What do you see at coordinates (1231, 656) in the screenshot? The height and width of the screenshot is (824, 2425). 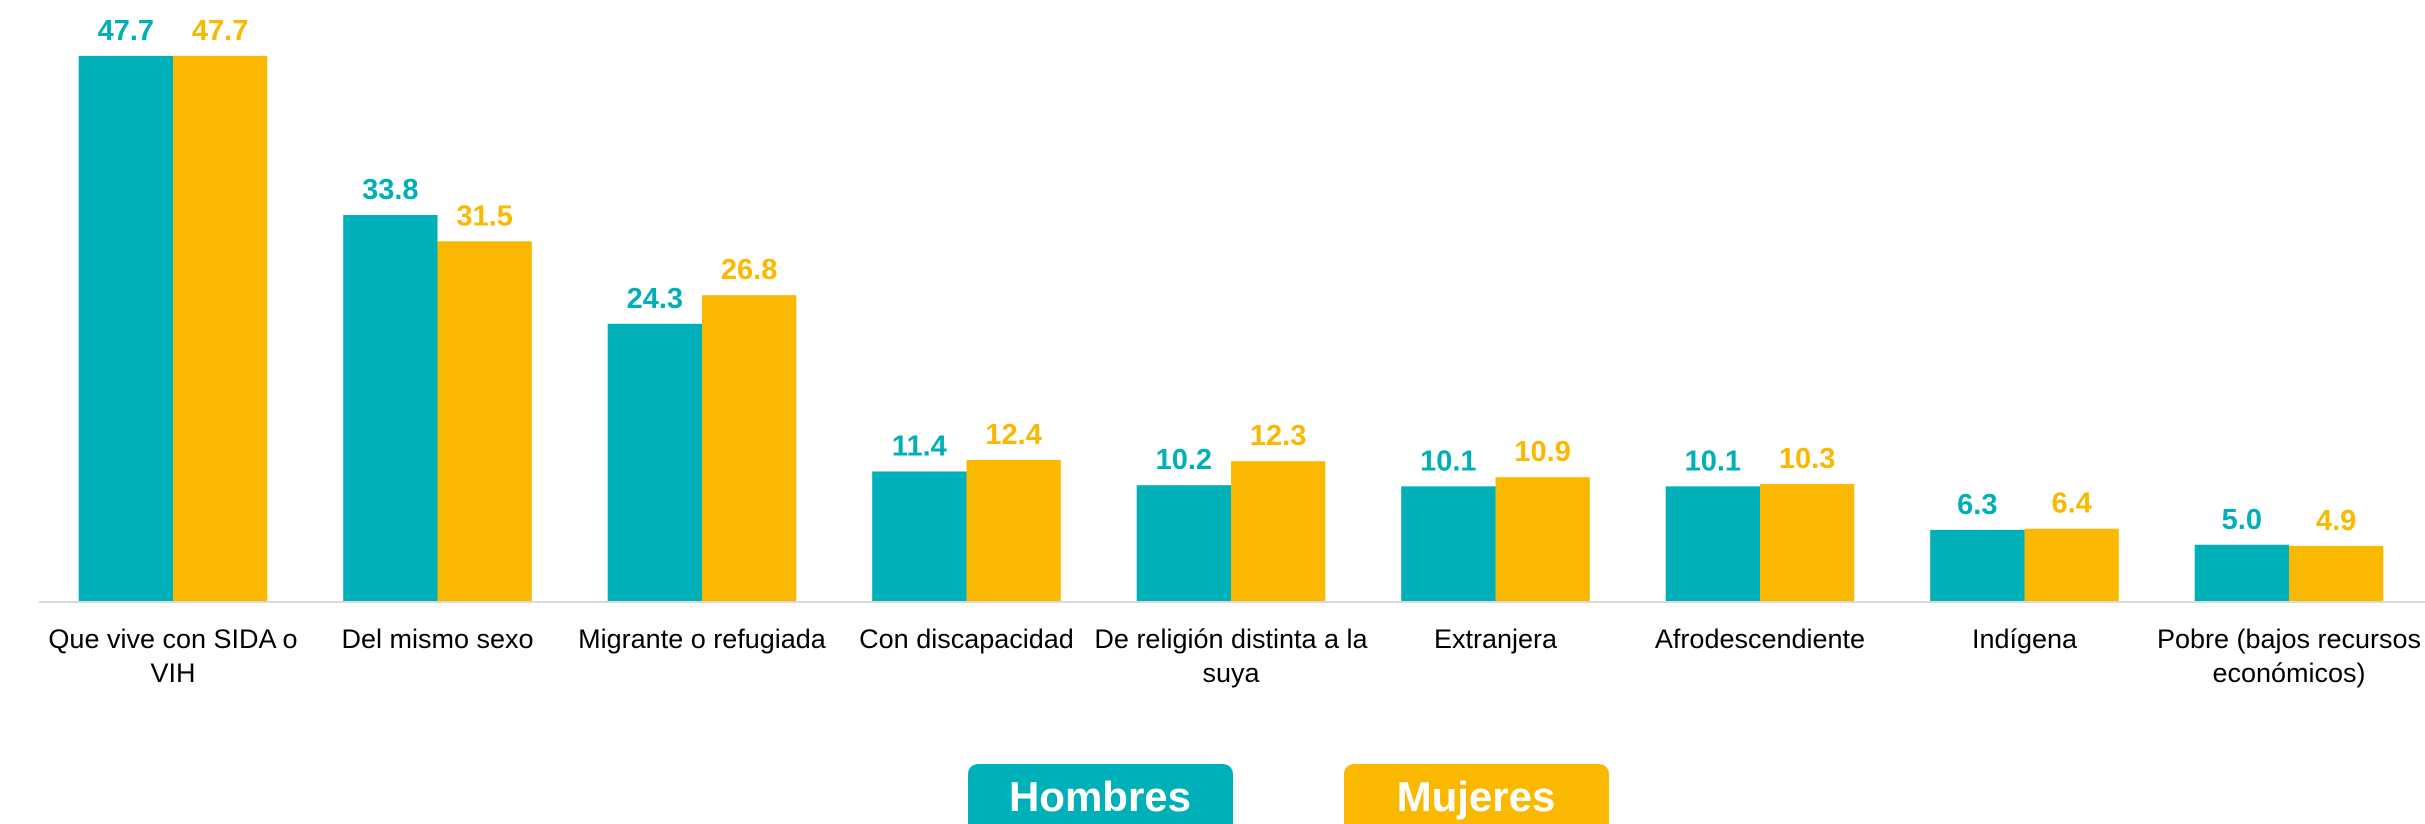 I see `x-tick-label: De religión distinta a la suya` at bounding box center [1231, 656].